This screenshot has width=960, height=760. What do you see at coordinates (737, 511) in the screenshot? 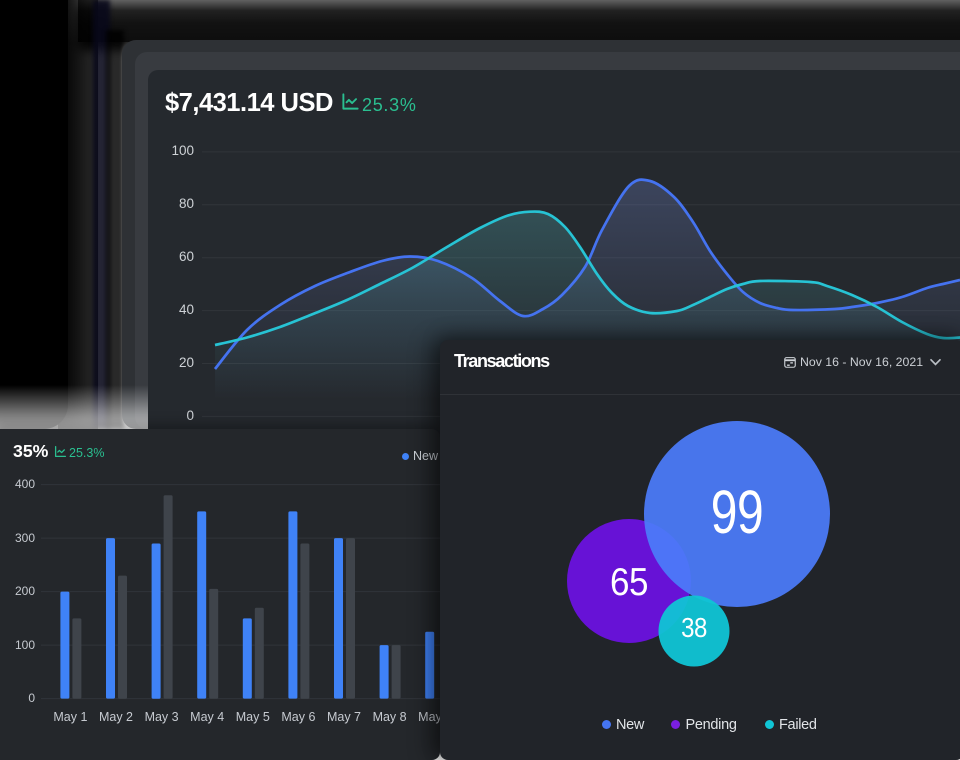
I see `svg-text: 99` at bounding box center [737, 511].